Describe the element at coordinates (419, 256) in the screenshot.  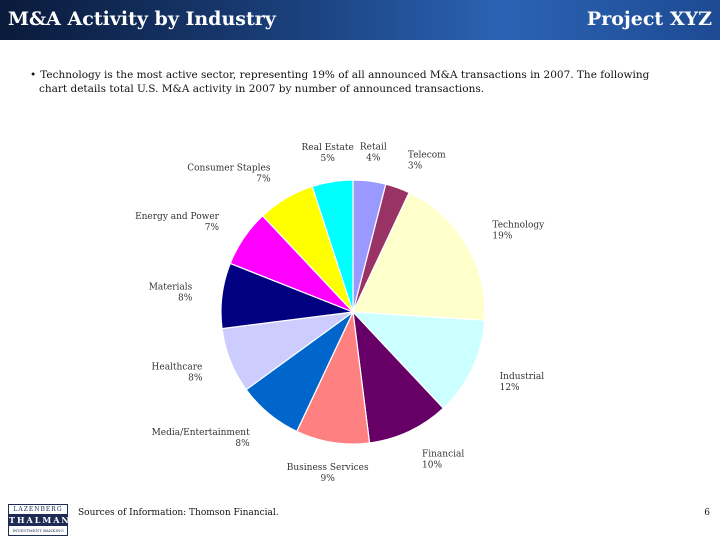
I see `pie-slice-technology` at that location.